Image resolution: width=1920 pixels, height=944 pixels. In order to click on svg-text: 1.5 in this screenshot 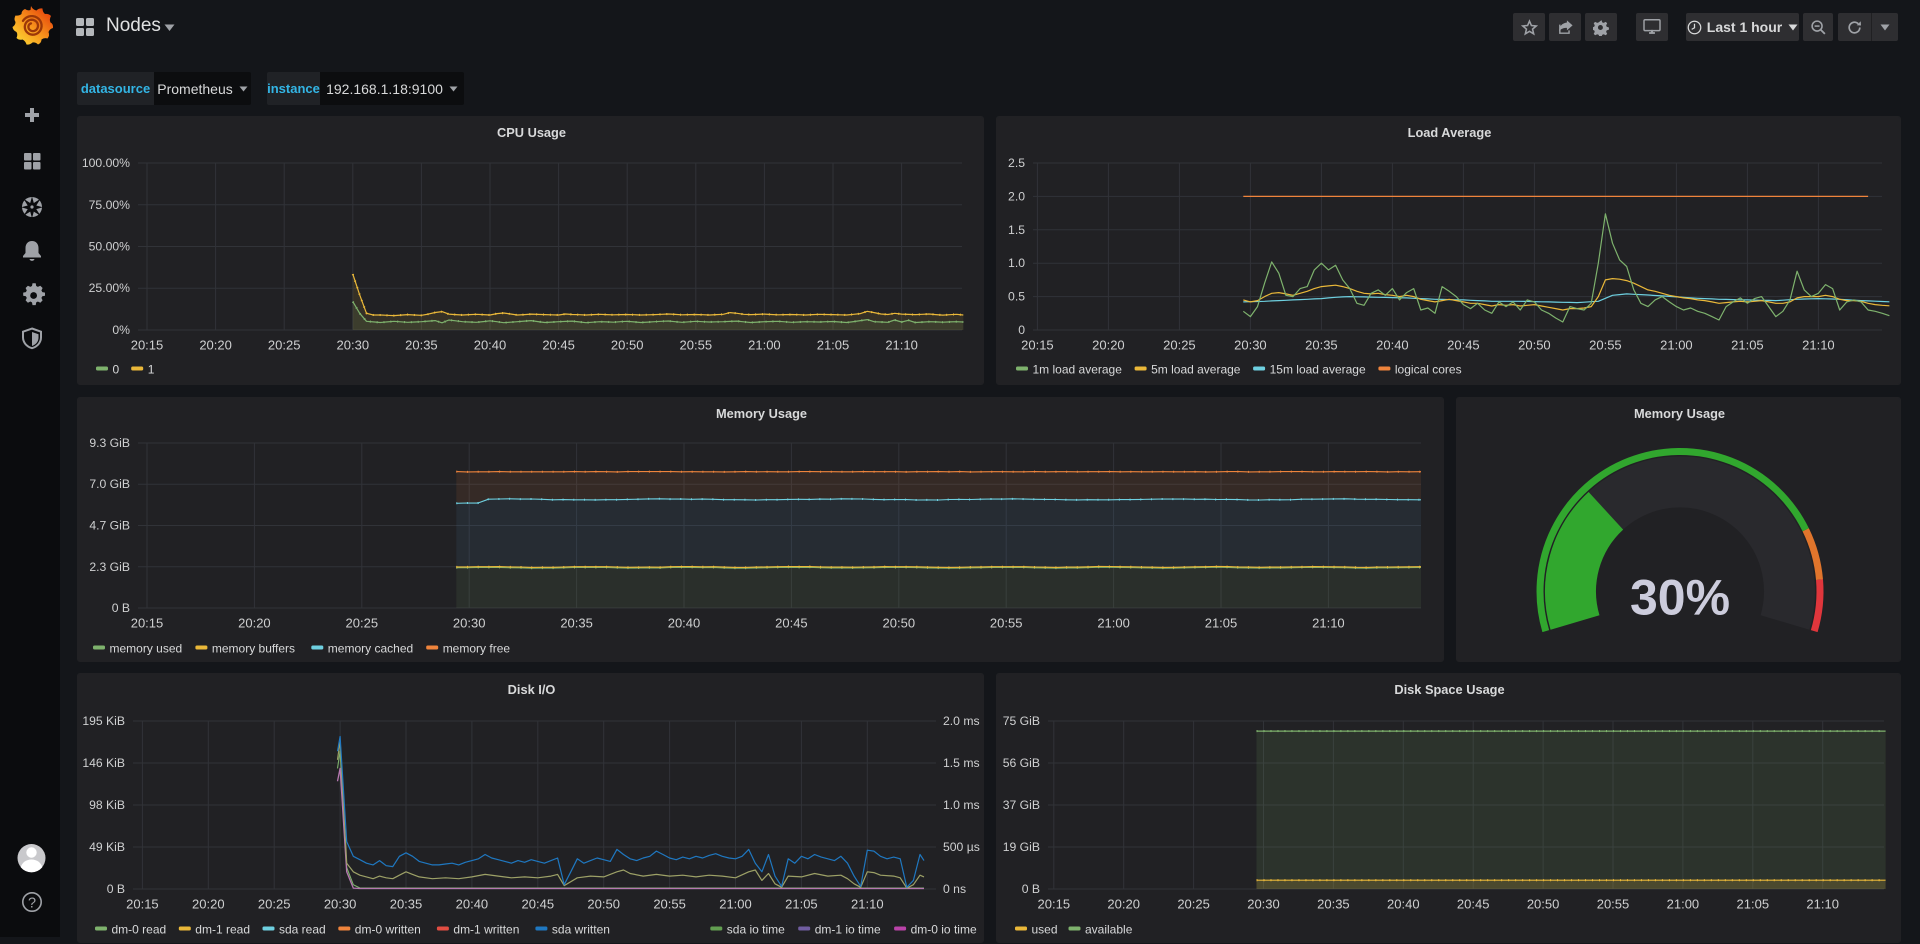, I will do `click(1016, 230)`.